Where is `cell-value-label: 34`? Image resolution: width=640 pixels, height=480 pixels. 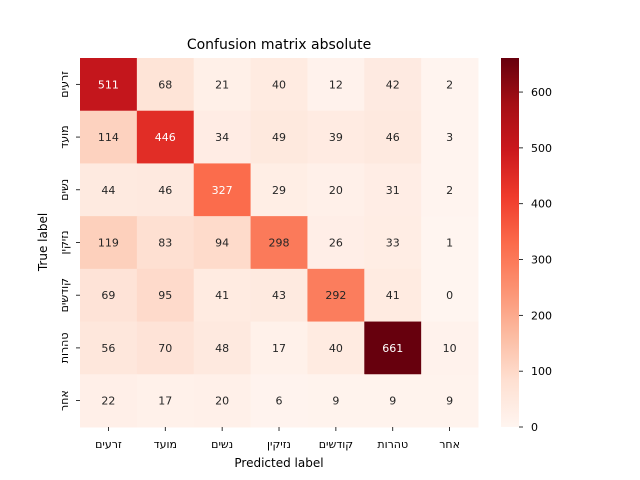
cell-value-label: 34 is located at coordinates (222, 137).